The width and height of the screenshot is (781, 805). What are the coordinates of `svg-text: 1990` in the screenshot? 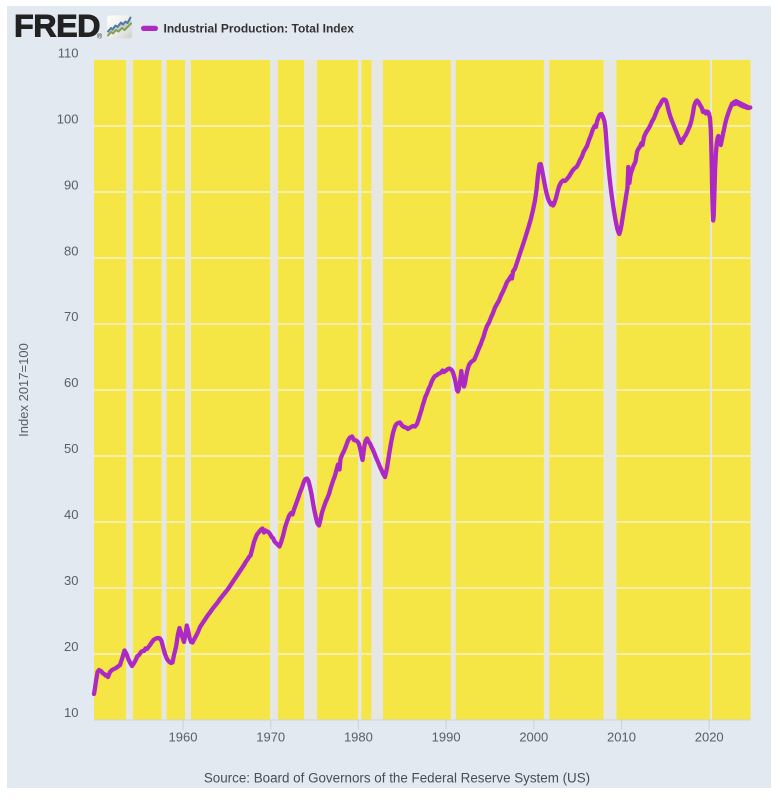 It's located at (446, 737).